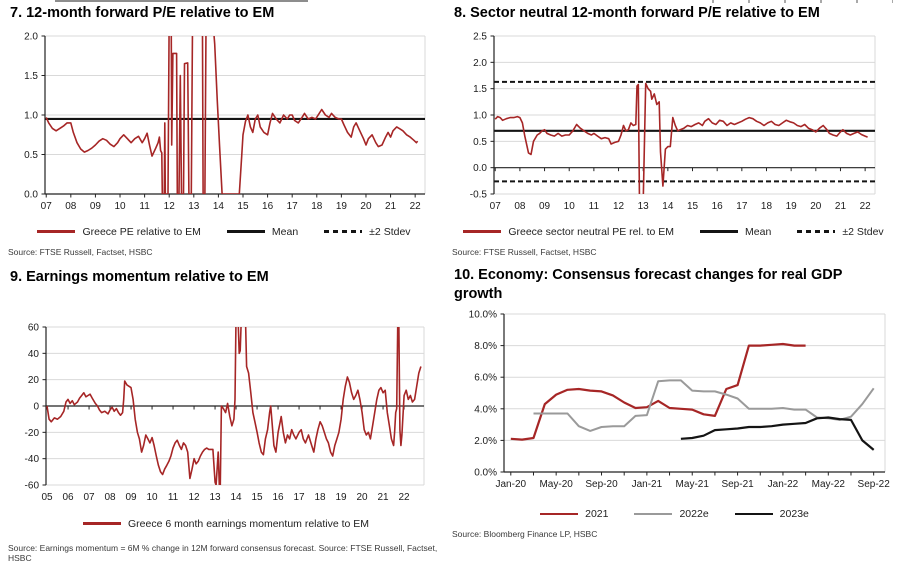 Image resolution: width=897 pixels, height=565 pixels. Describe the element at coordinates (142, 13) in the screenshot. I see `chart-title: 7. 12-month forward P/E relative to EM` at that location.